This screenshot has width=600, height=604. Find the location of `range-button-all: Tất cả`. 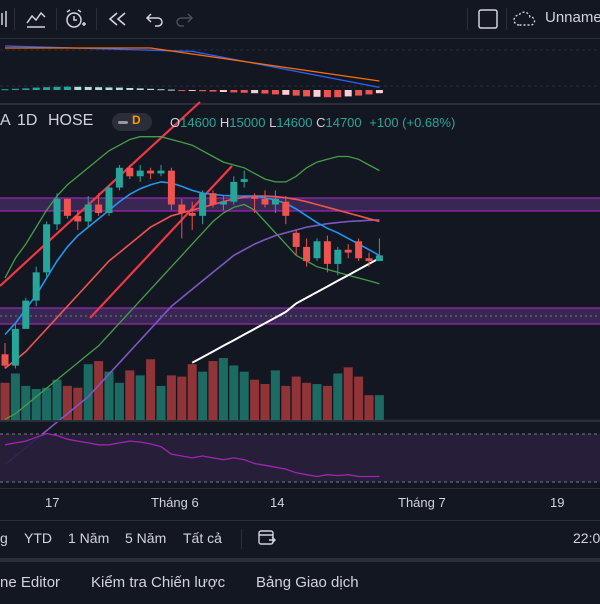

range-button-all: Tất cả is located at coordinates (202, 538).